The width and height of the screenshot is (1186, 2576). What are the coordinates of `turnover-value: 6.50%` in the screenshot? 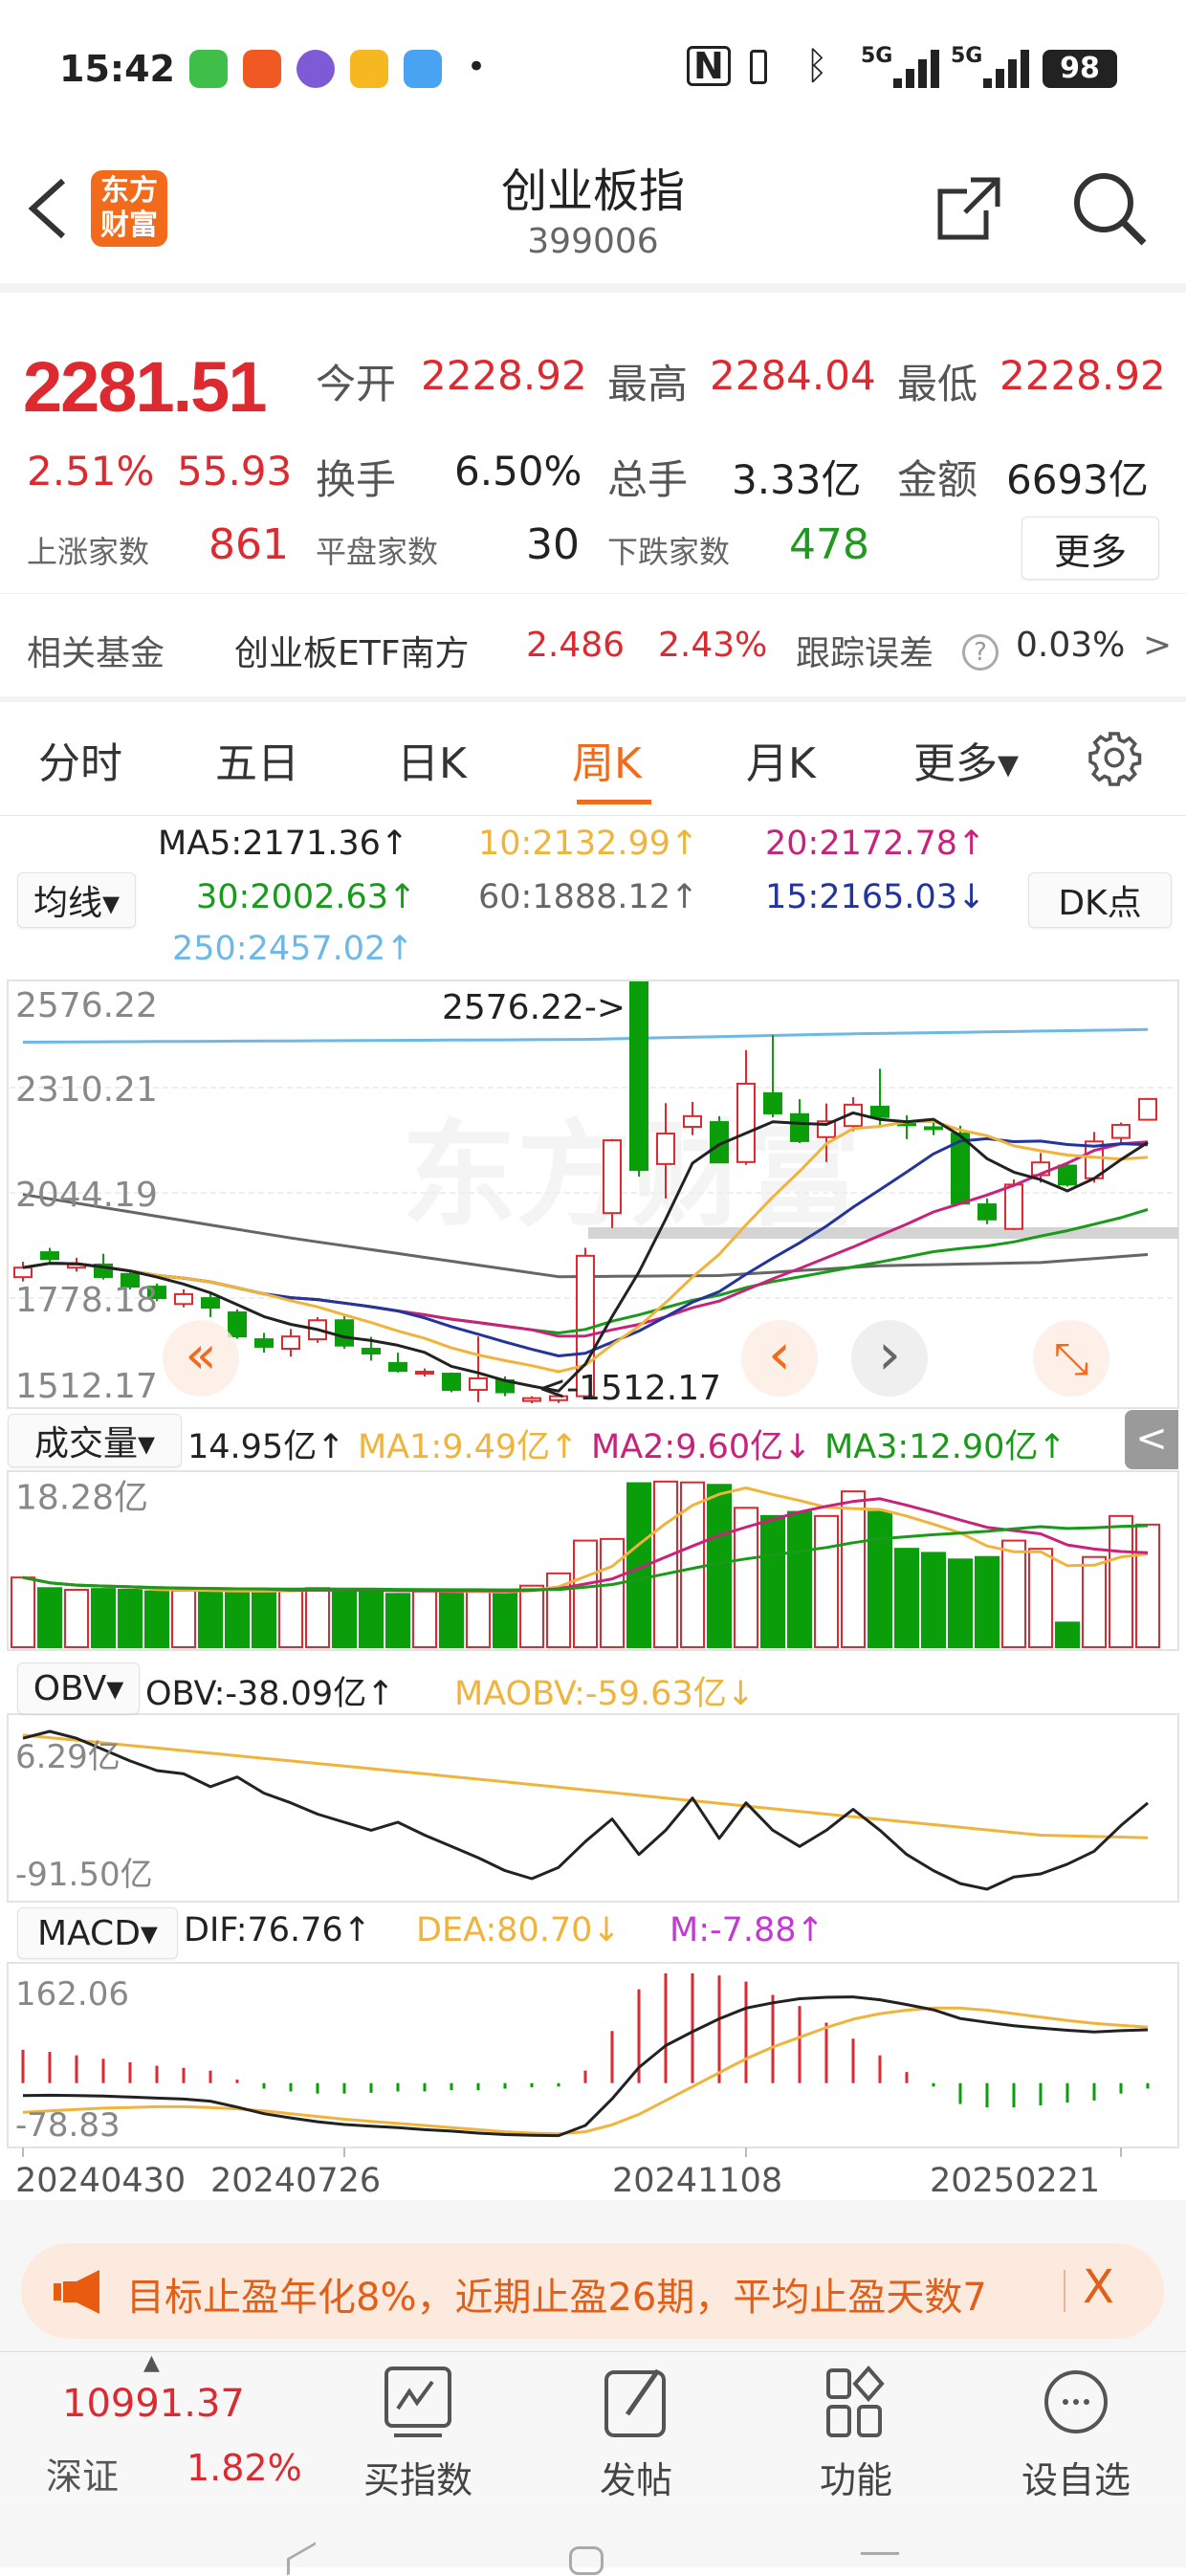 It's located at (518, 472).